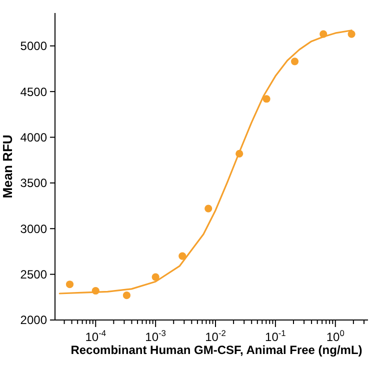 The width and height of the screenshot is (375, 367). I want to click on y-axis-title: Mean RFU, so click(7, 166).